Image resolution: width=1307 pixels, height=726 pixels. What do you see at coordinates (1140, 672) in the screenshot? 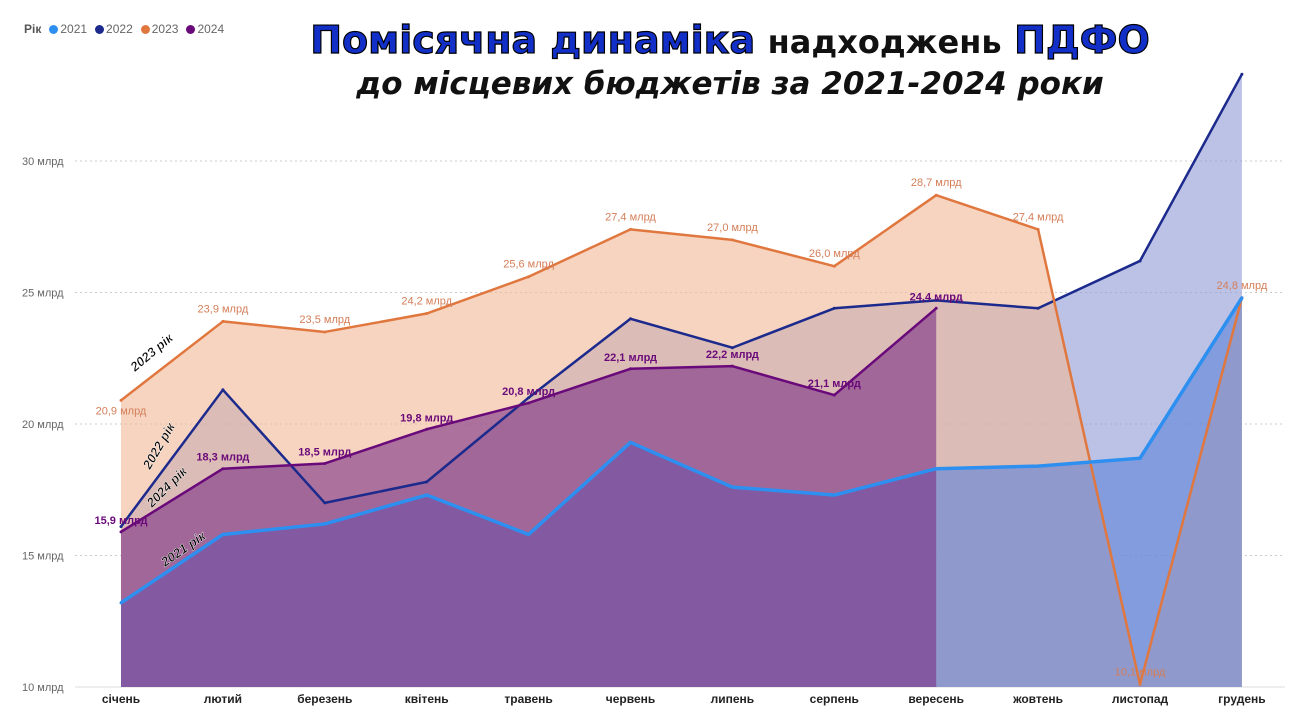
I see `data-label-2023: 10,1 млрд` at bounding box center [1140, 672].